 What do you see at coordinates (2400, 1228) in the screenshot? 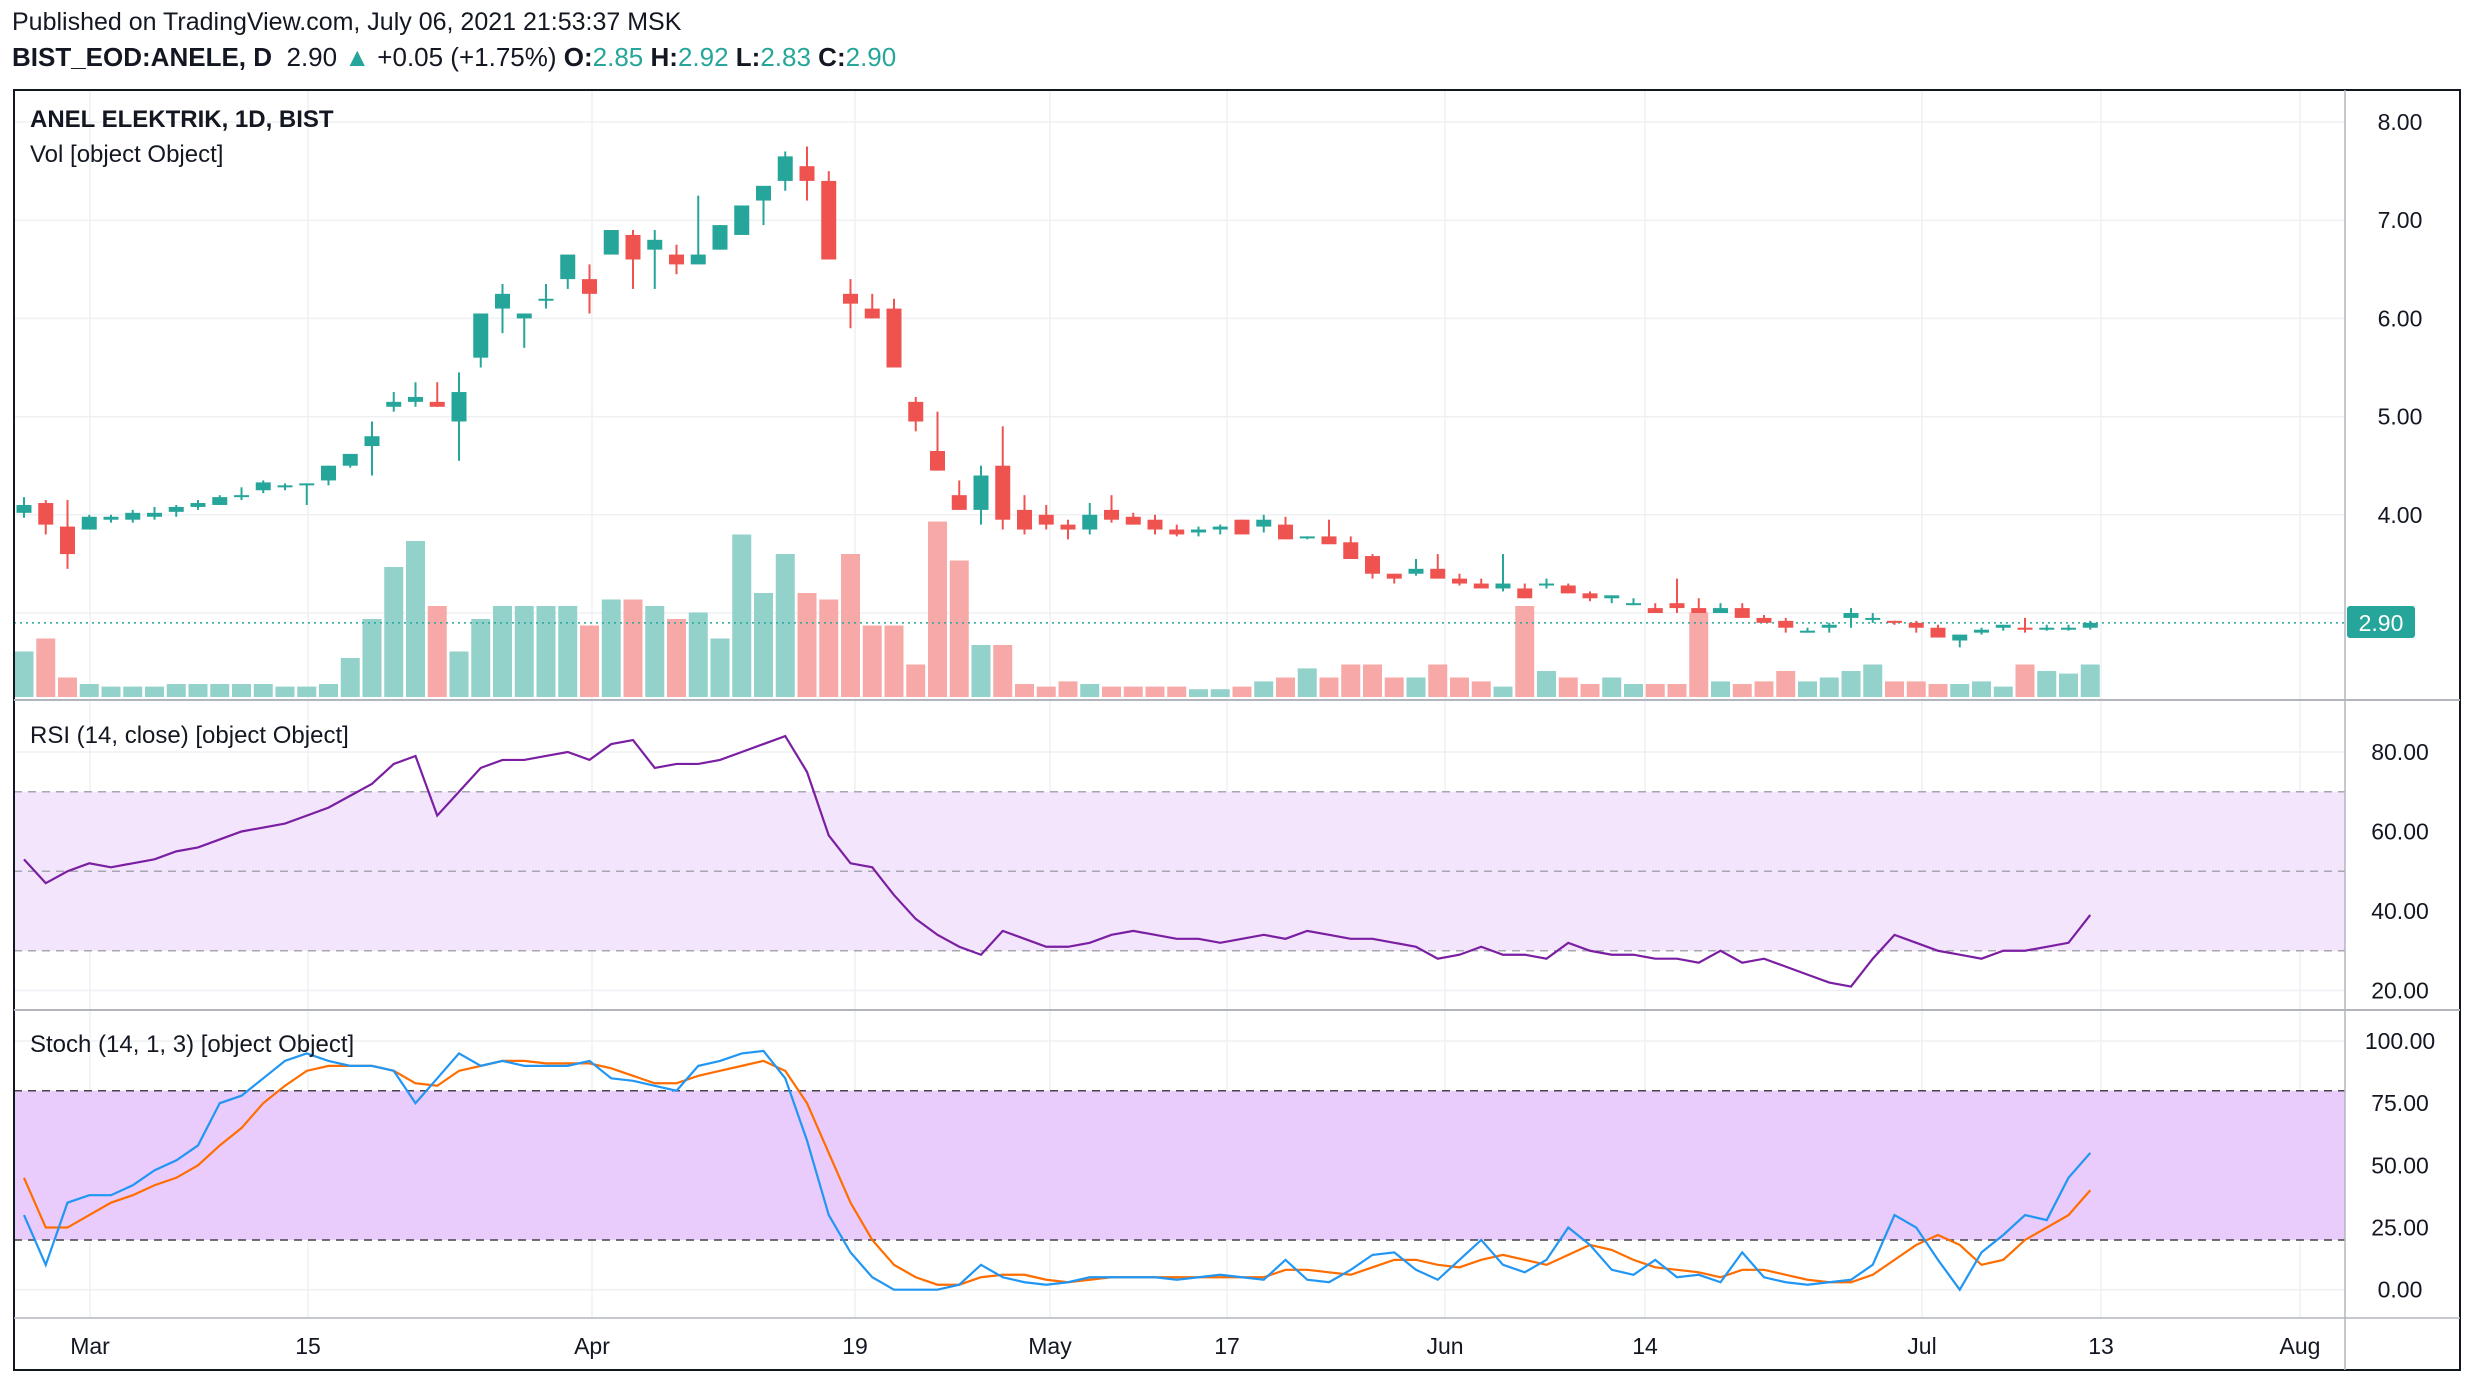
I see `stoch-tick: 25.00` at bounding box center [2400, 1228].